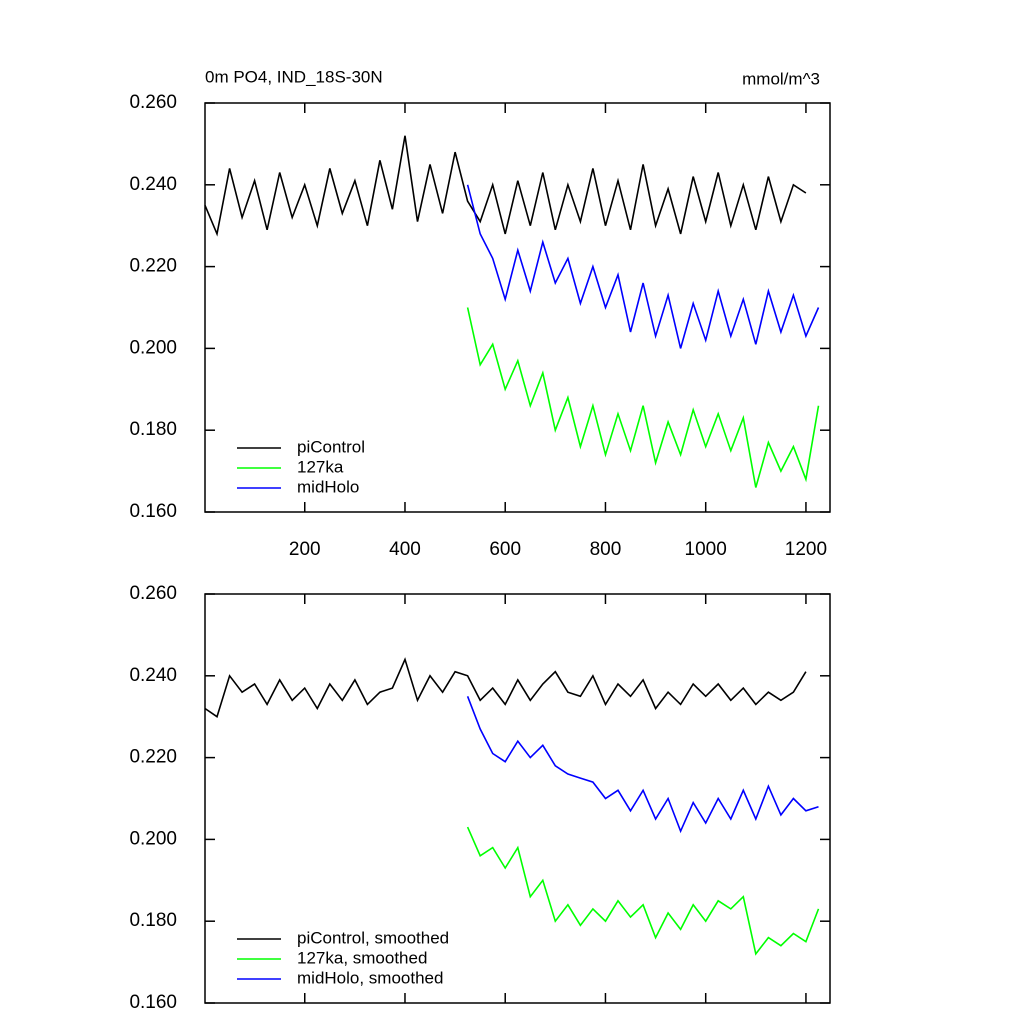 The width and height of the screenshot is (1024, 1029). I want to click on units-label: mmol/m^3, so click(781, 78).